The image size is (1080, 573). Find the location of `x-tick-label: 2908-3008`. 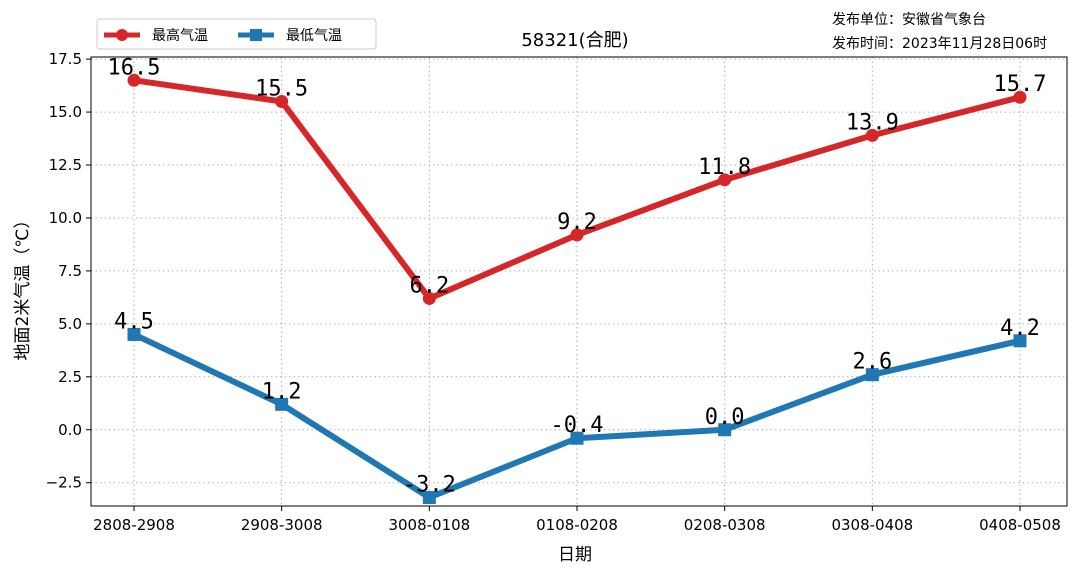

x-tick-label: 2908-3008 is located at coordinates (282, 525).